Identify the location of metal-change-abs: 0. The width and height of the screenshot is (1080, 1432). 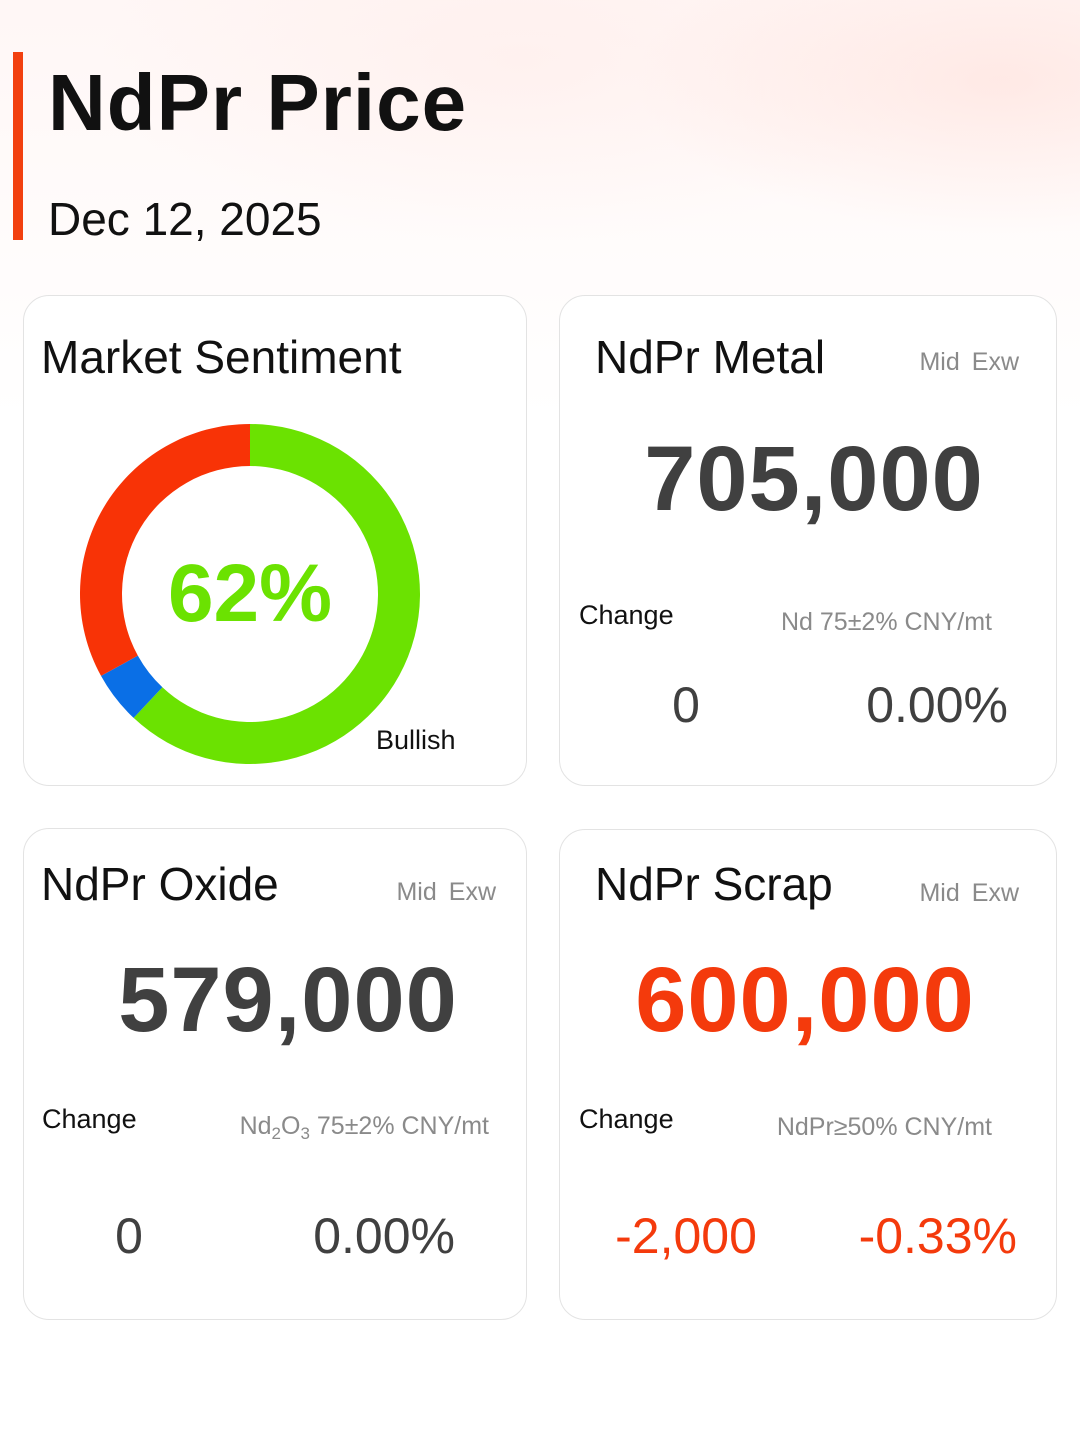
(686, 705).